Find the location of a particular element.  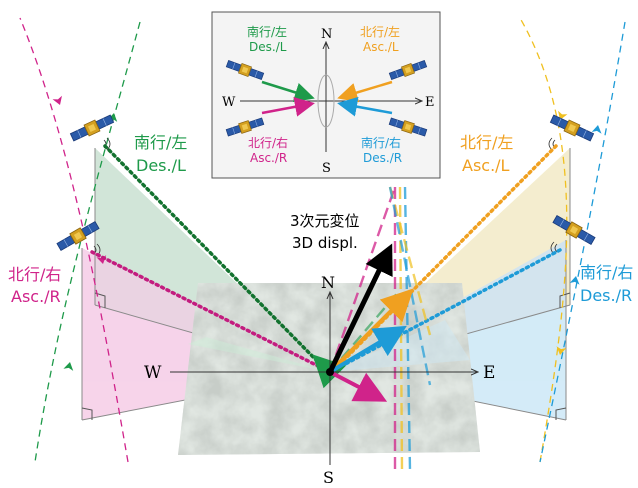

compass-east: E is located at coordinates (489, 373).